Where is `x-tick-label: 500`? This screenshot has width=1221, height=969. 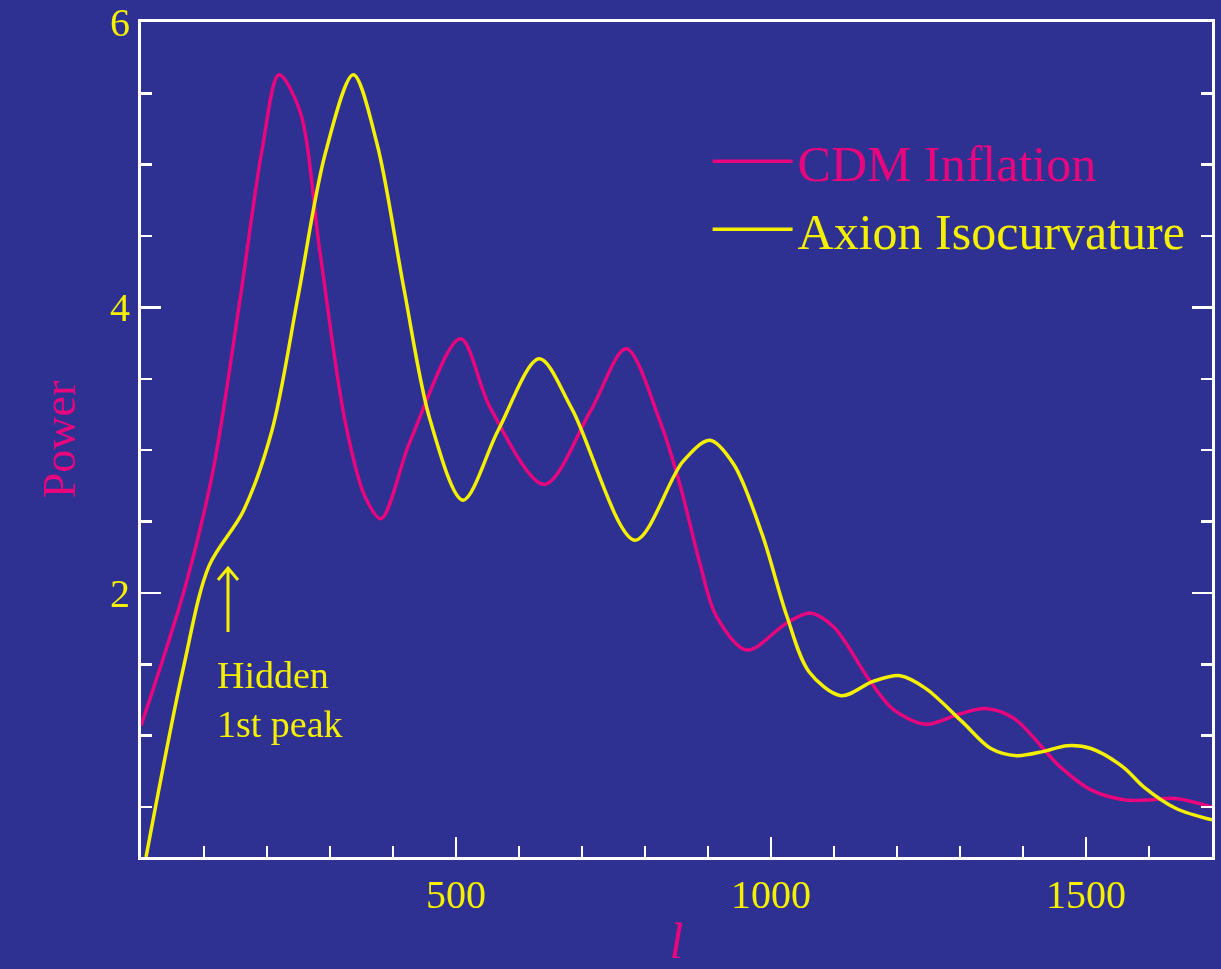 x-tick-label: 500 is located at coordinates (456, 894).